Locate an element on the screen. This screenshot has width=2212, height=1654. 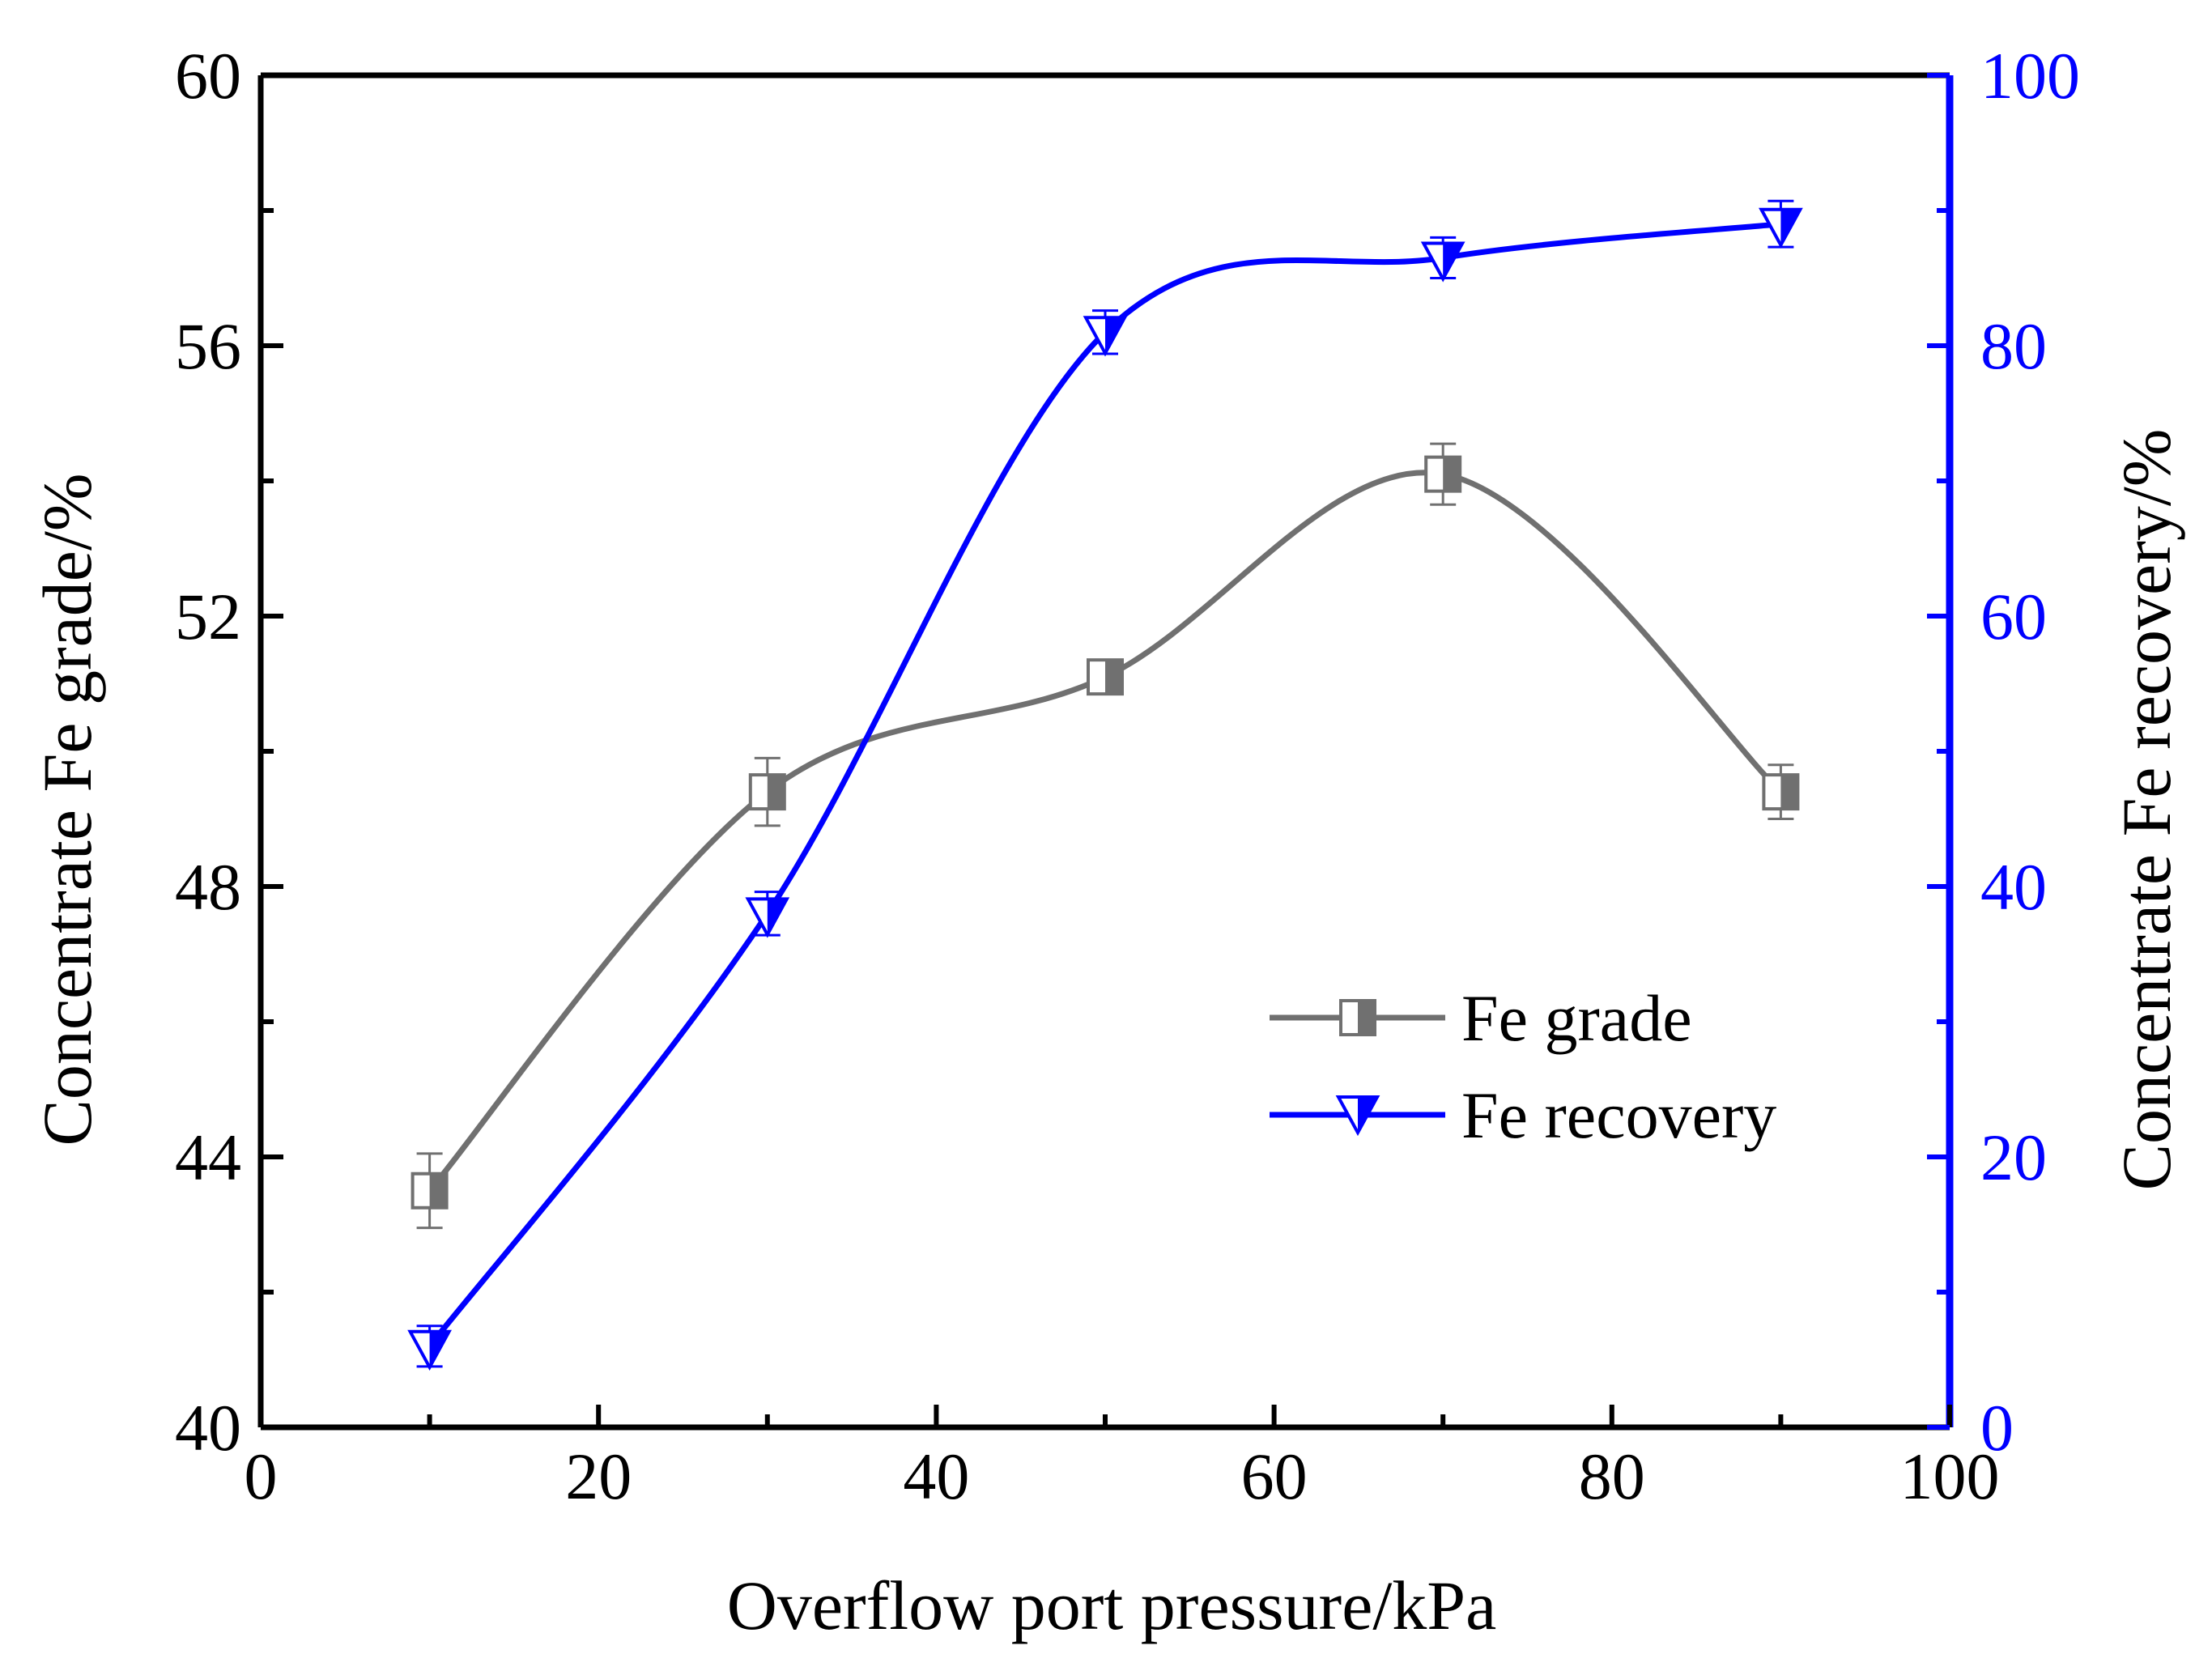
x-tick-label: 60 is located at coordinates (1274, 1476).